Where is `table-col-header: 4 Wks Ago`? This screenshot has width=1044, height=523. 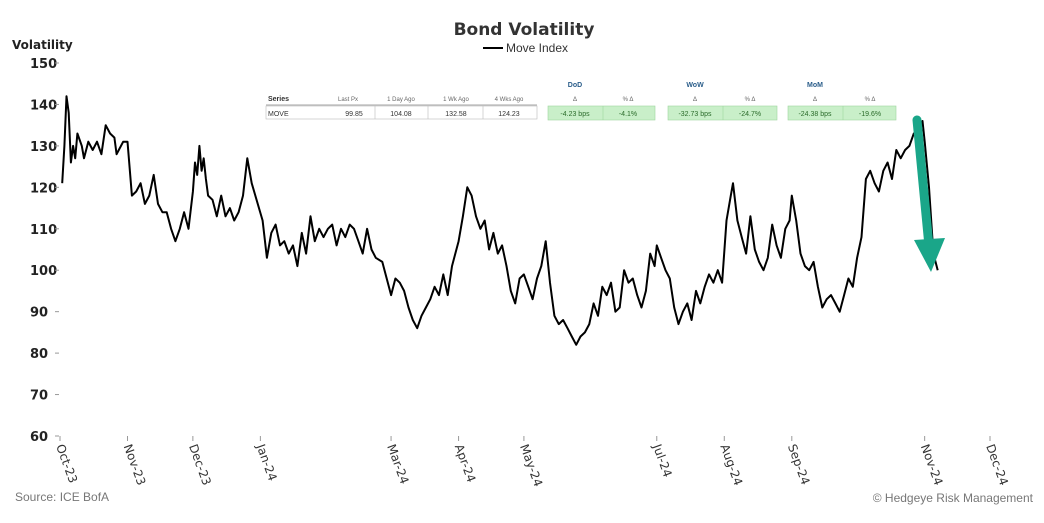
table-col-header: 4 Wks Ago is located at coordinates (509, 100).